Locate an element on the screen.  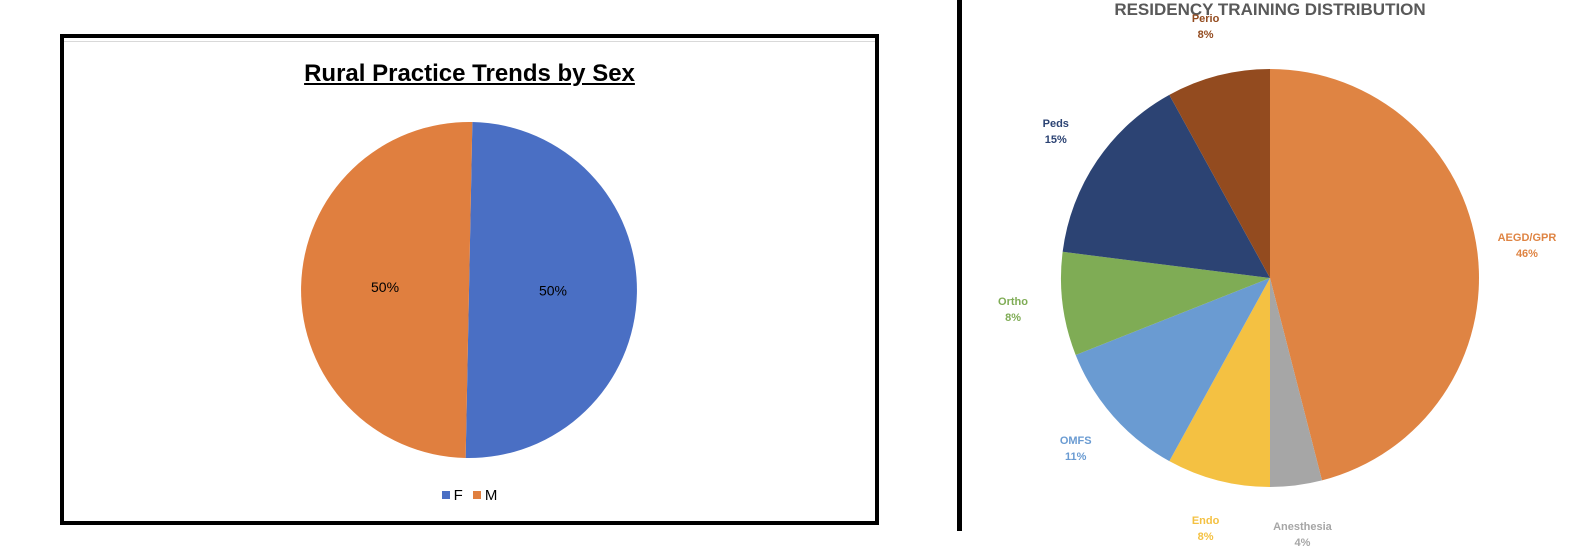
data-label-name-ortho: Ortho is located at coordinates (1013, 302).